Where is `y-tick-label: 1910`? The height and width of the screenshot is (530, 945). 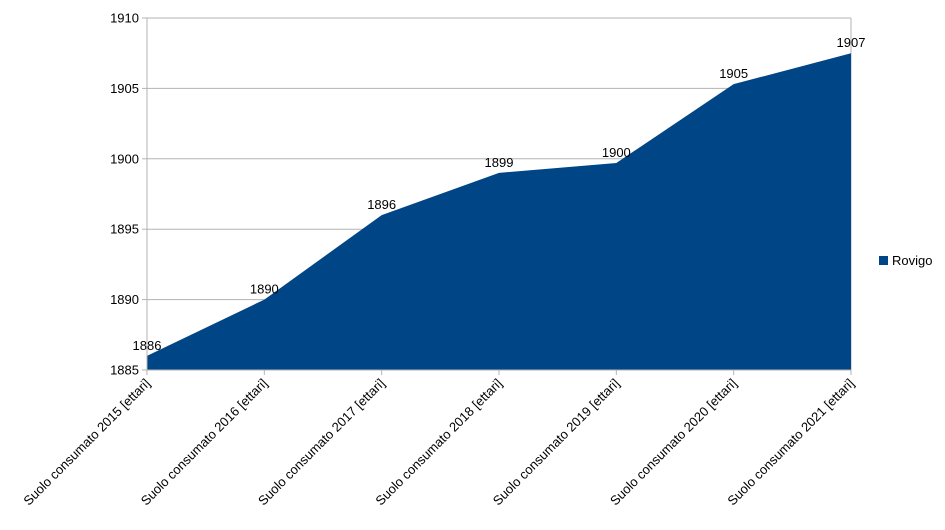
y-tick-label: 1910 is located at coordinates (124, 18).